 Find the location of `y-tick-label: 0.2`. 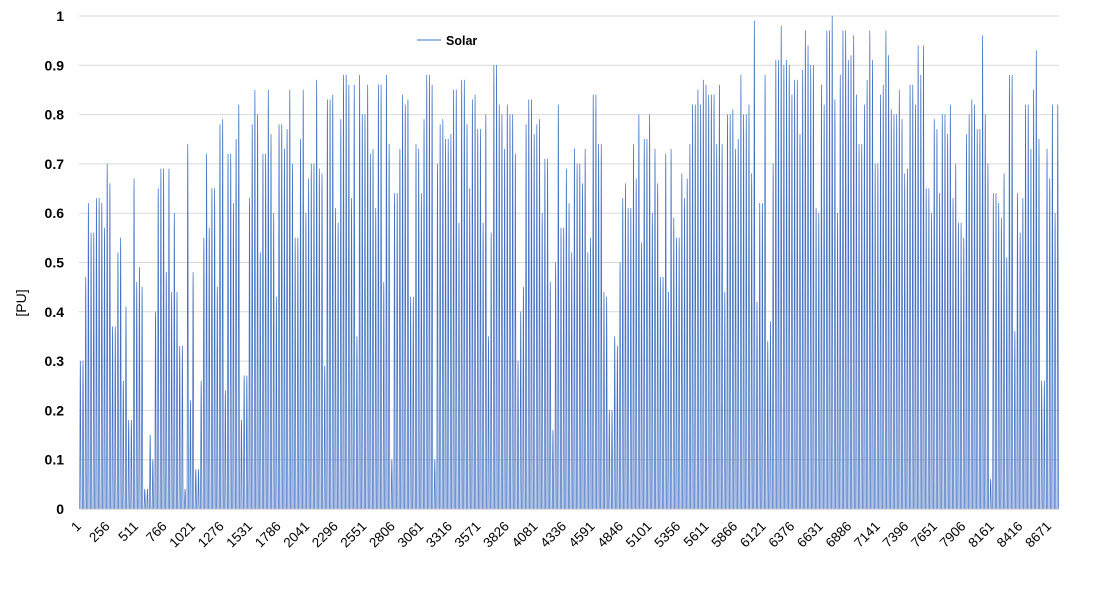

y-tick-label: 0.2 is located at coordinates (55, 410).